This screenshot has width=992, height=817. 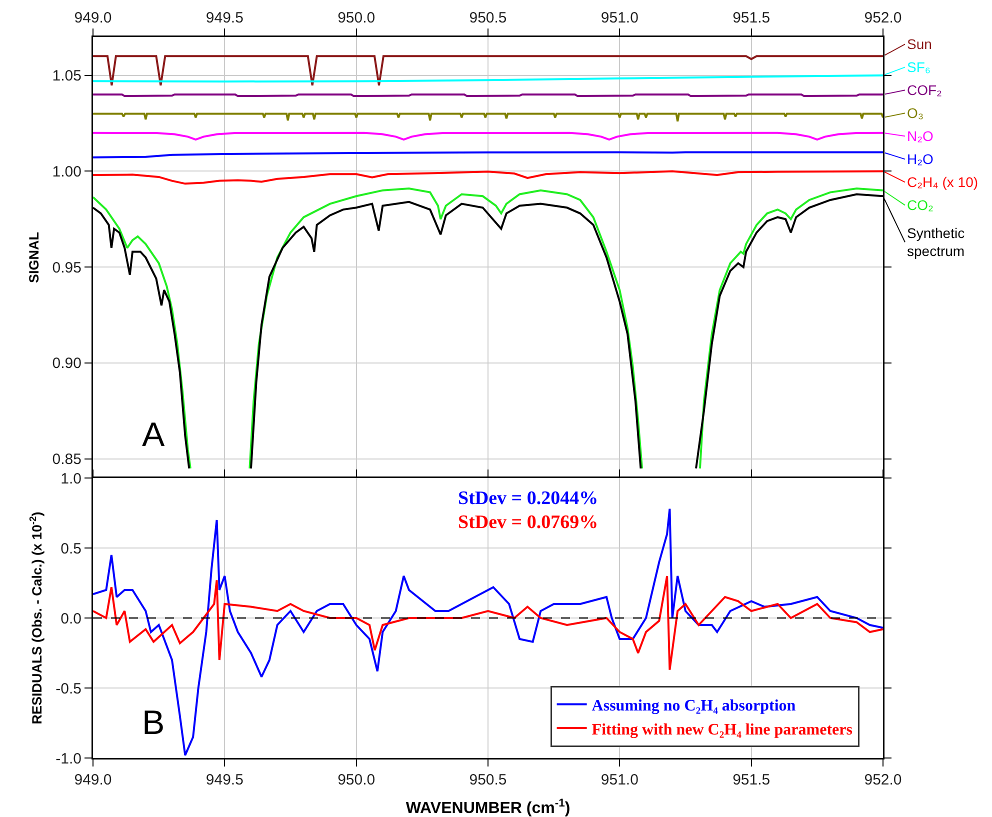 I want to click on y-tick-label: -1.0, so click(x=69, y=759).